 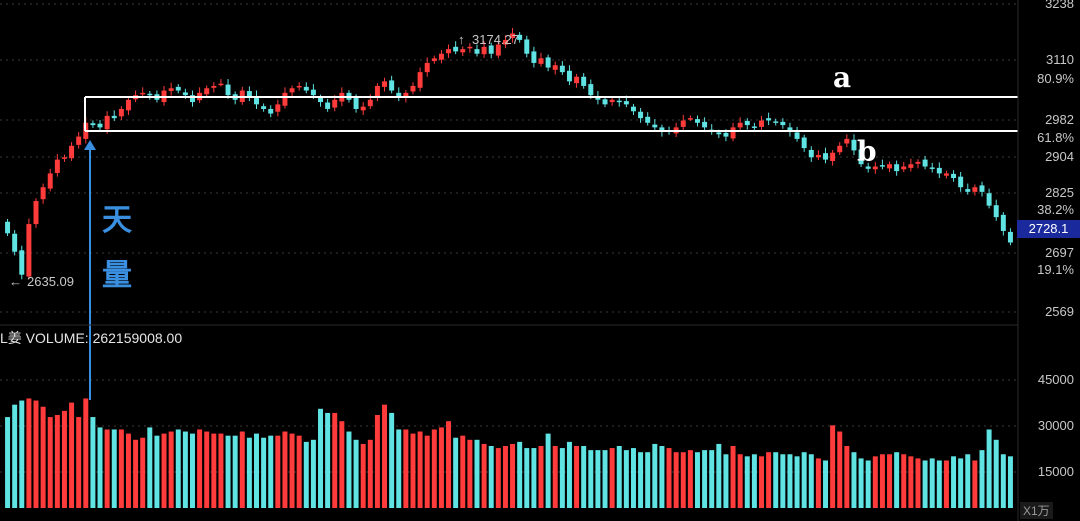 What do you see at coordinates (461, 39) in the screenshot?
I see `high-marker-icon: ↑` at bounding box center [461, 39].